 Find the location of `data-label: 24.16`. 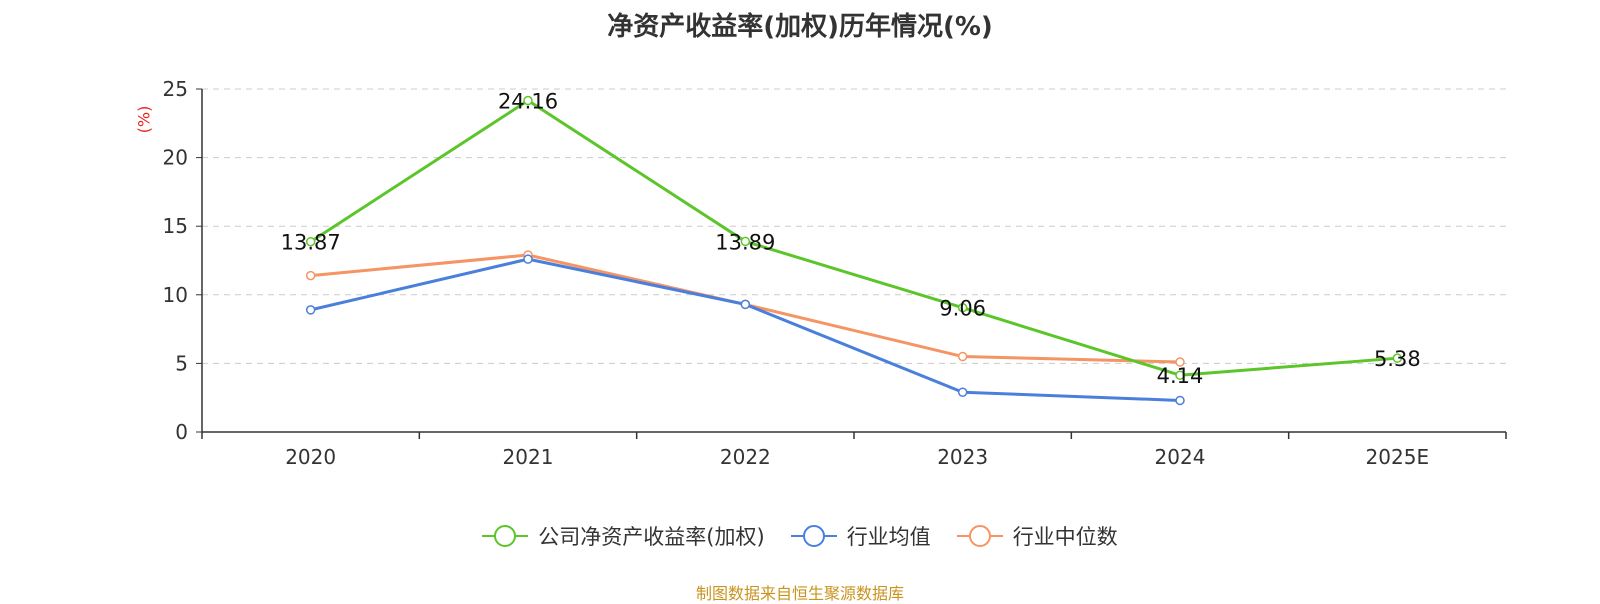

data-label: 24.16 is located at coordinates (528, 102).